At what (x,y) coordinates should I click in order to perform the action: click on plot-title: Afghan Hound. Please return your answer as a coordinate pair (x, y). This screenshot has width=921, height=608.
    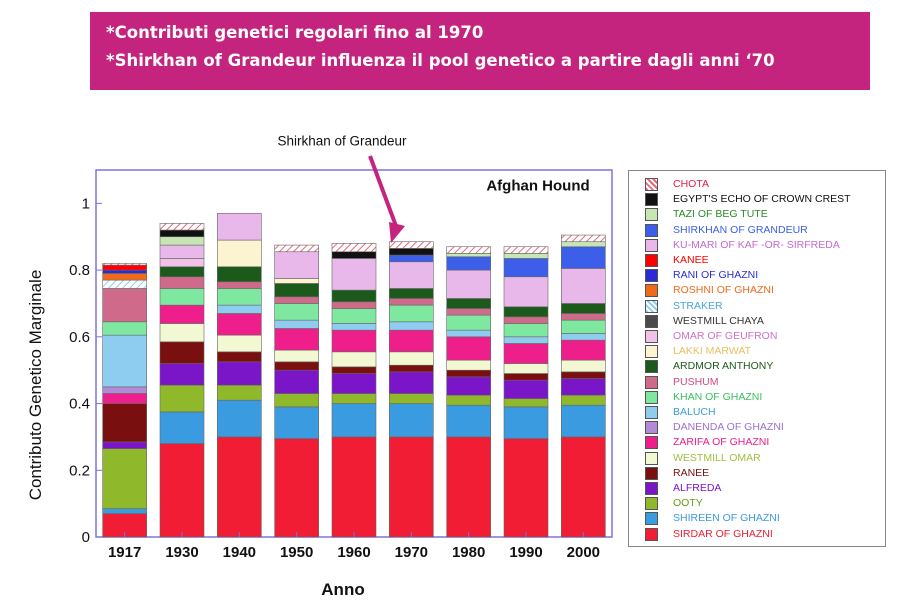
    Looking at the image, I should click on (538, 186).